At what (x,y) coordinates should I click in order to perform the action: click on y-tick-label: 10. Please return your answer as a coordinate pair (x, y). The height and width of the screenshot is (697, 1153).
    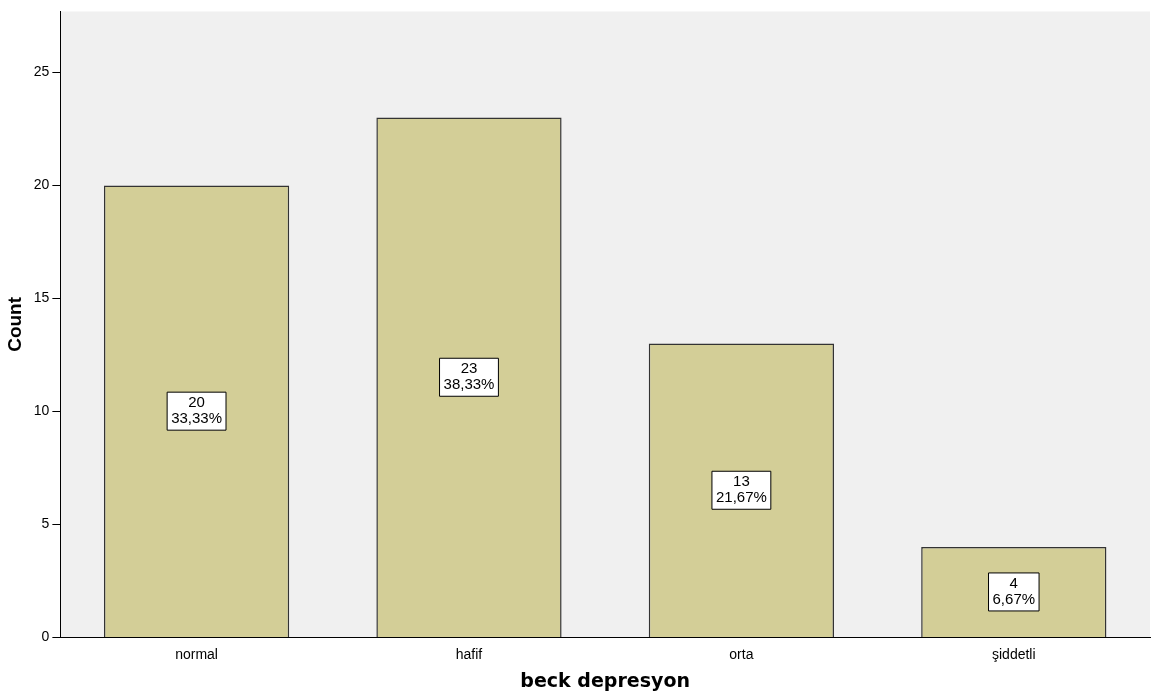
    Looking at the image, I should click on (41, 410).